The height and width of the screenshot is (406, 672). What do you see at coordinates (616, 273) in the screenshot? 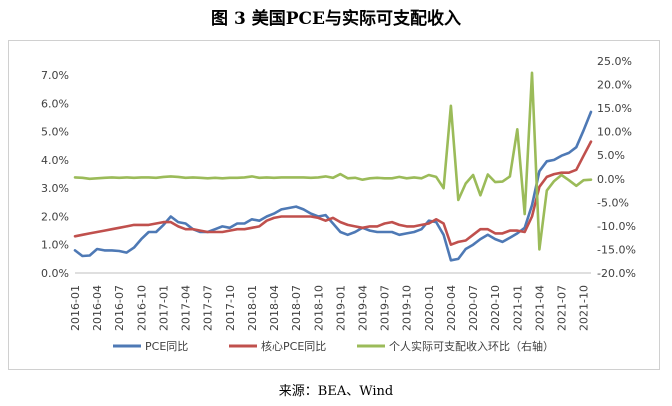
I see `y-right-tick-label: -20.0%` at bounding box center [616, 273].